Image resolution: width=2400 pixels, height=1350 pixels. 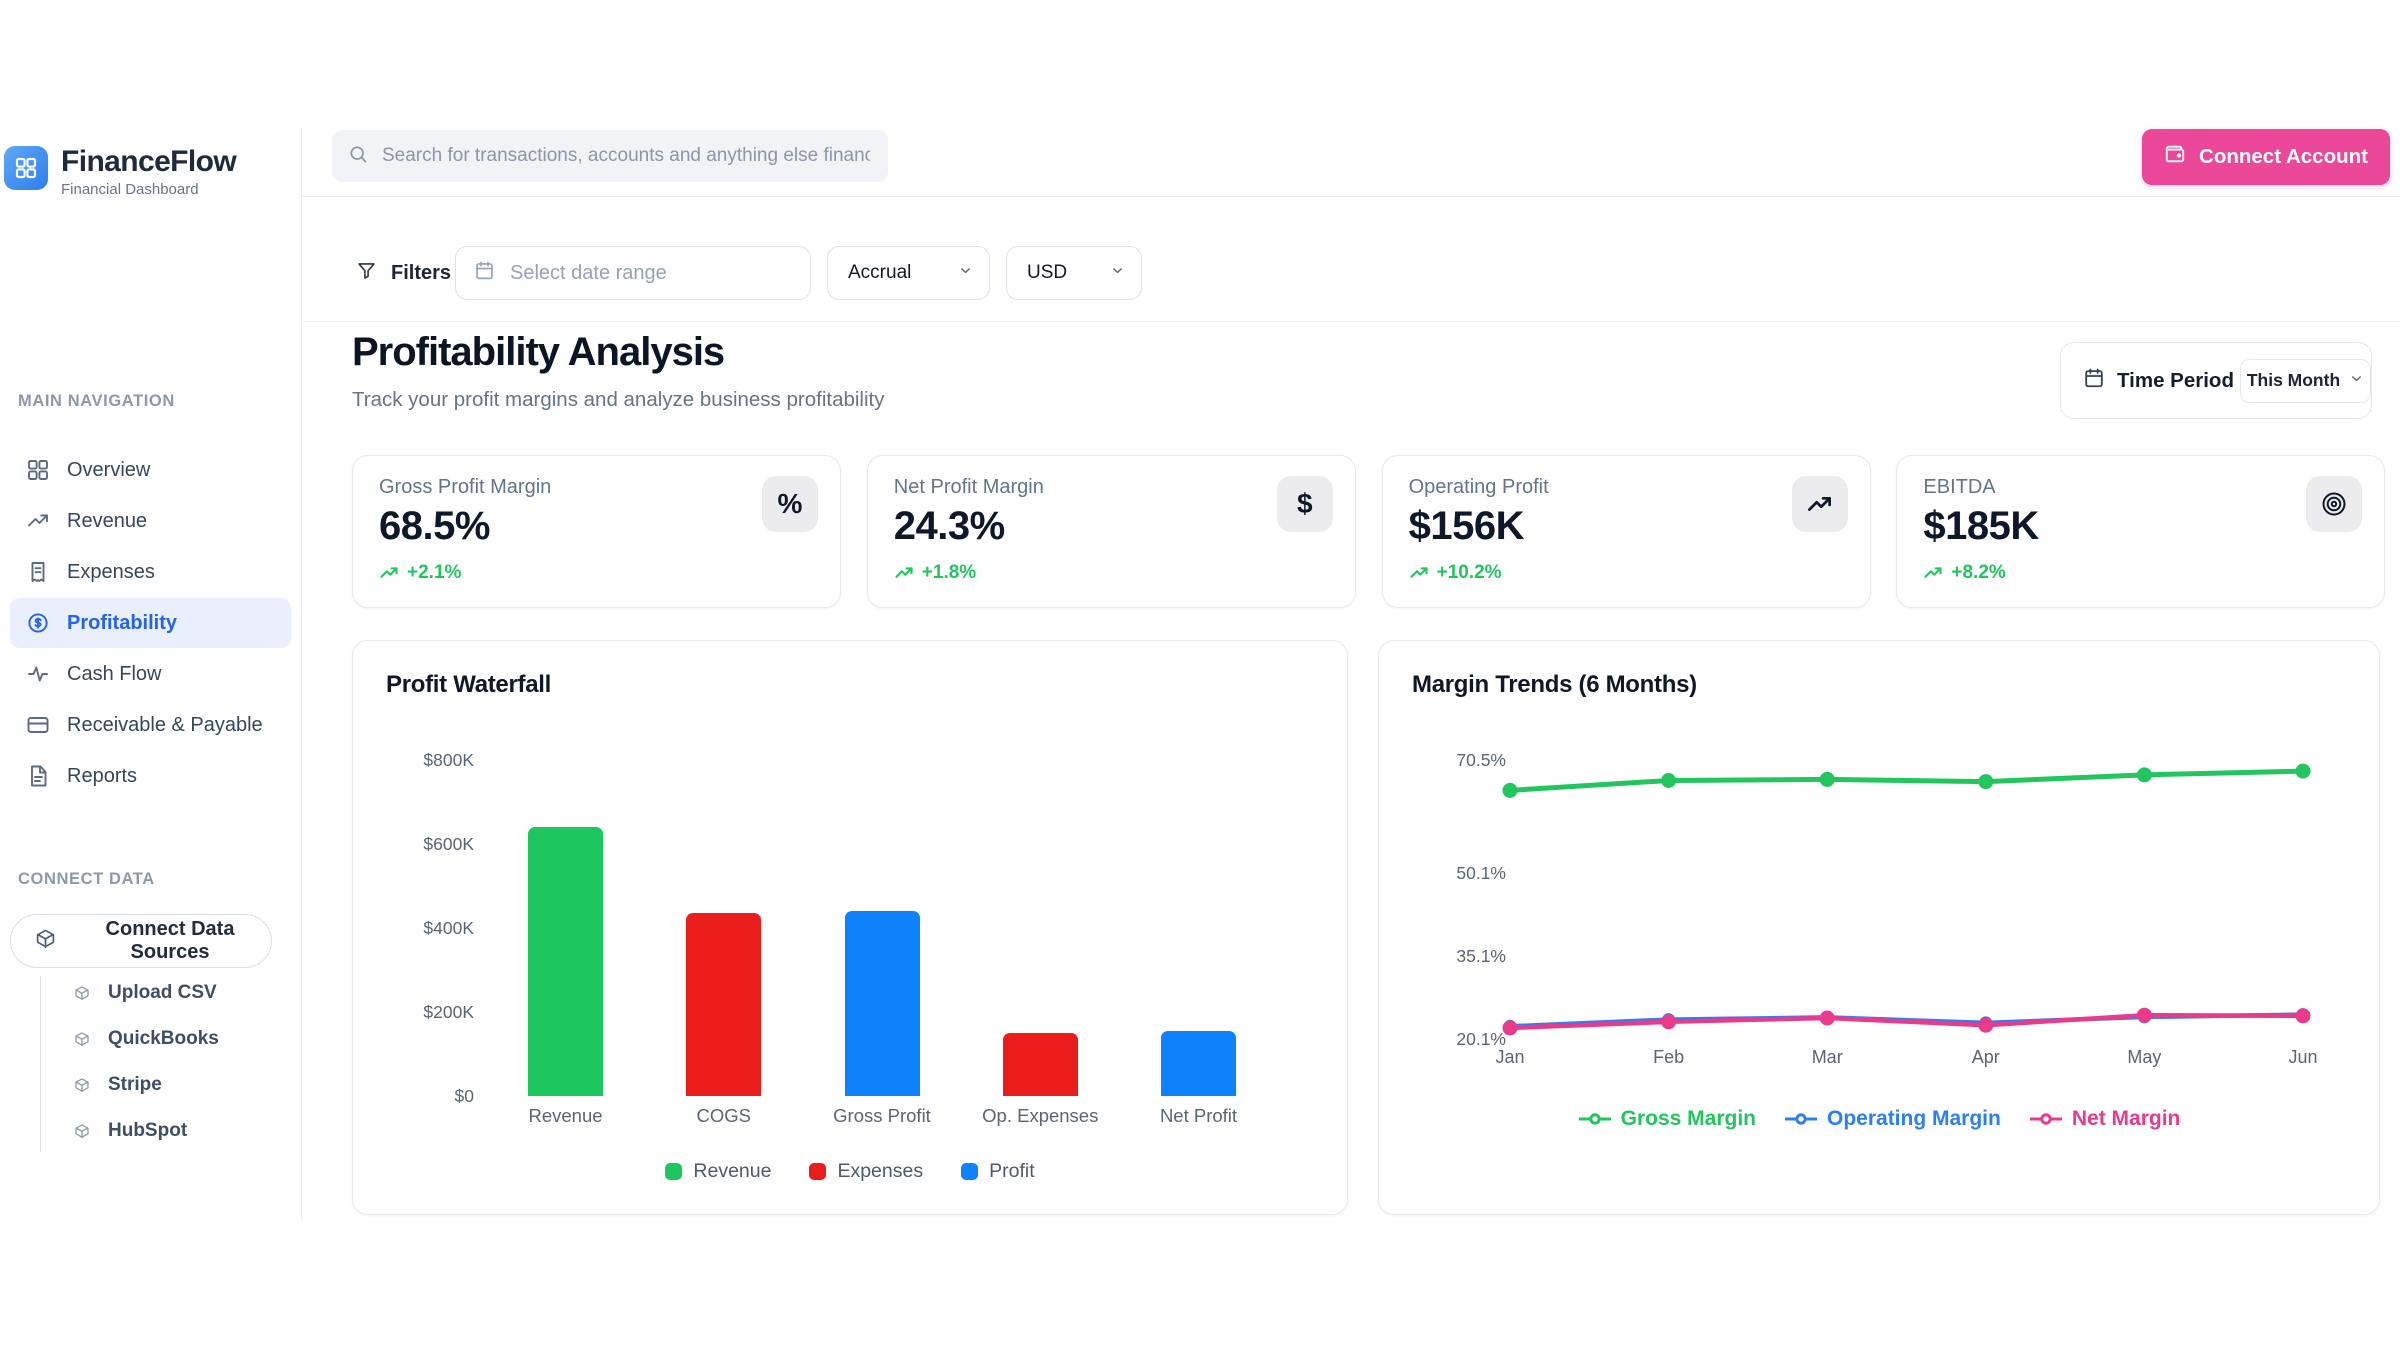 What do you see at coordinates (2175, 380) in the screenshot?
I see `time-period-label: Time Period` at bounding box center [2175, 380].